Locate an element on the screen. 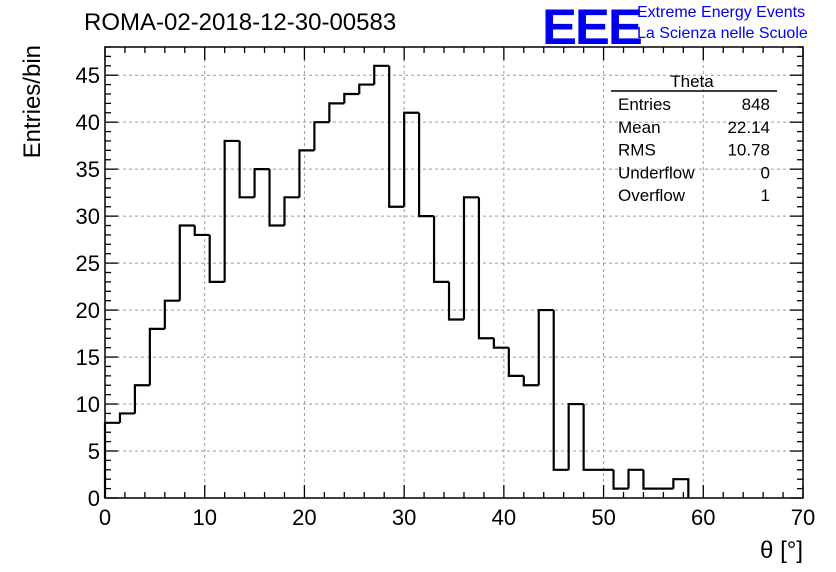 Image resolution: width=836 pixels, height=572 pixels. stats-label: Entries is located at coordinates (644, 104).